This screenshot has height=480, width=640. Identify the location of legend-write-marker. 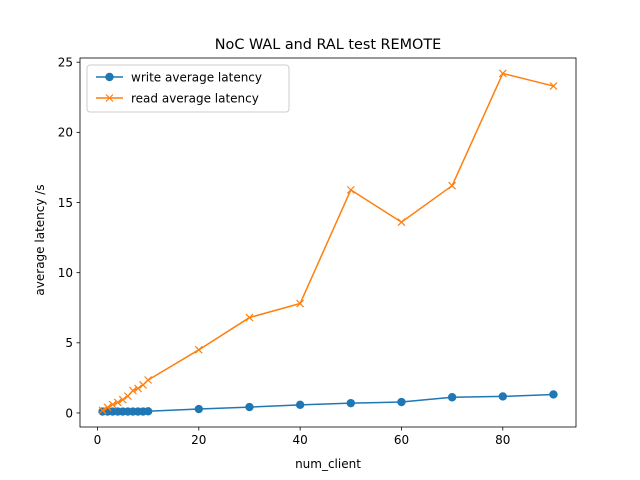
(109, 77).